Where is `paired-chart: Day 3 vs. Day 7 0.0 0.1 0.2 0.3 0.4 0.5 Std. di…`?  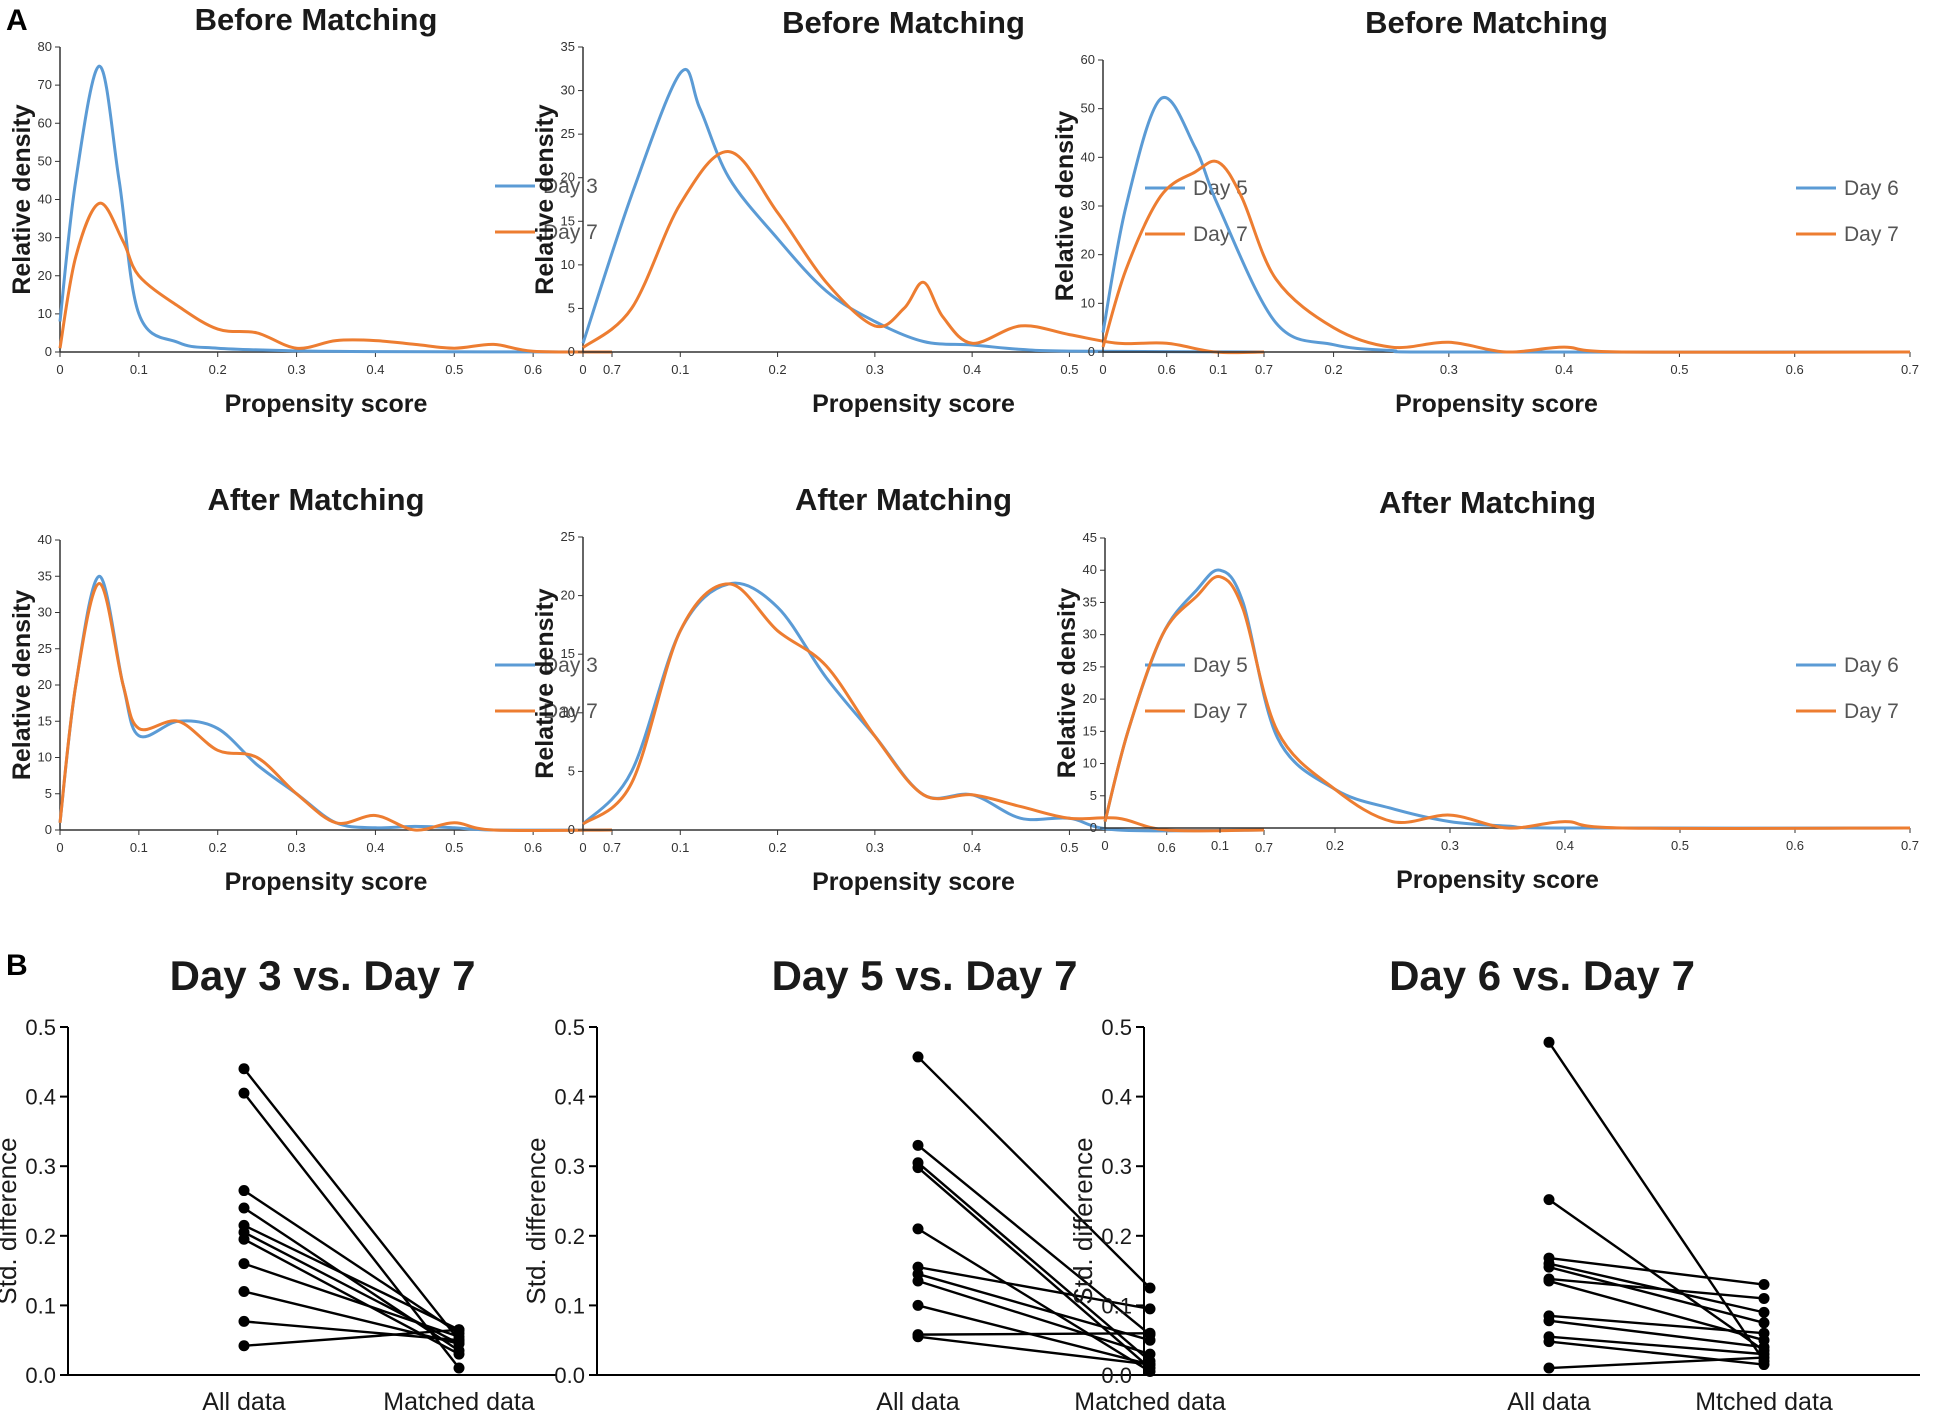
paired-chart: Day 3 vs. Day 7 0.0 0.1 0.2 0.3 0.4 0.5 Std. di… is located at coordinates (278, 1184).